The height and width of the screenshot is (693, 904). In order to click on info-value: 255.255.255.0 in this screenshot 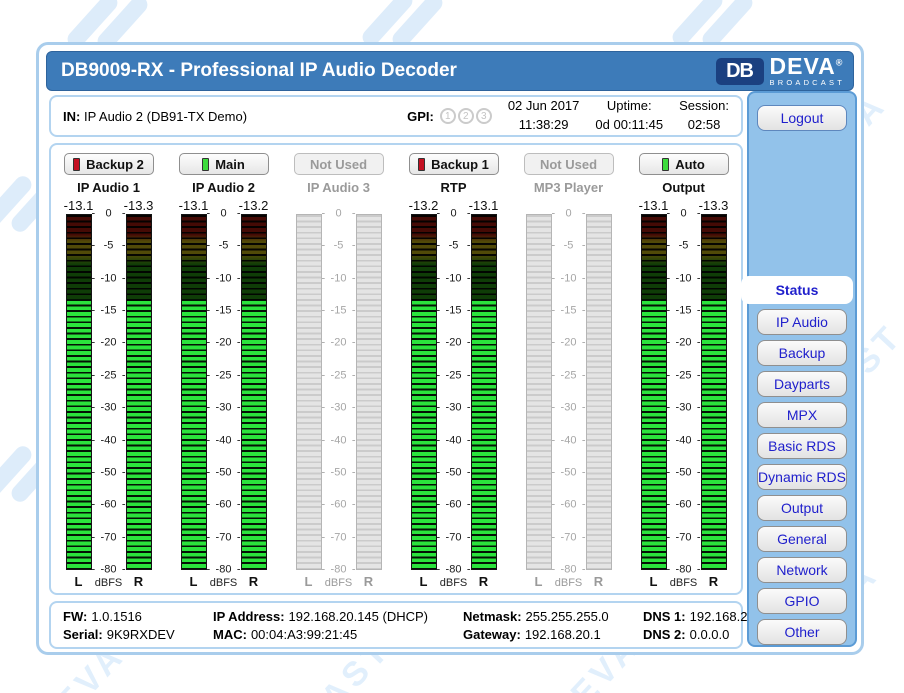, I will do `click(567, 616)`.